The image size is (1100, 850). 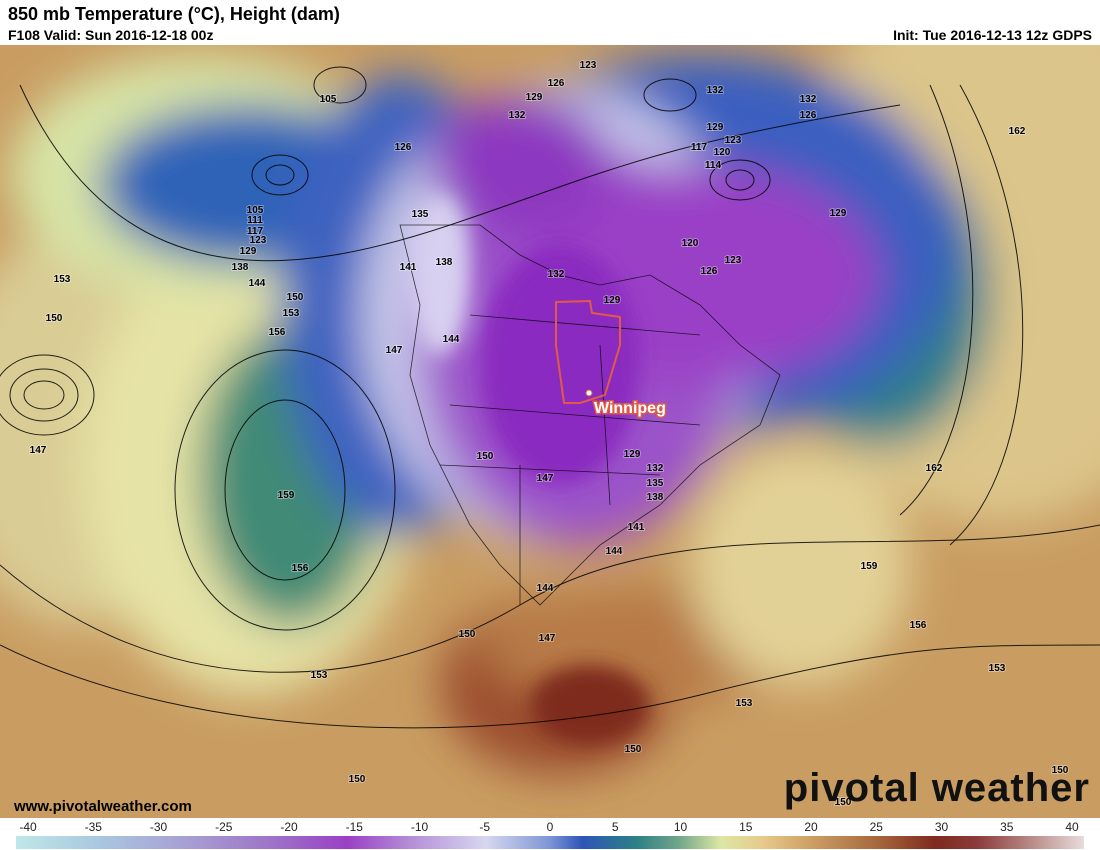 I want to click on init-time: Init: Tue 2016-12-13 12z GDPS, so click(x=992, y=35).